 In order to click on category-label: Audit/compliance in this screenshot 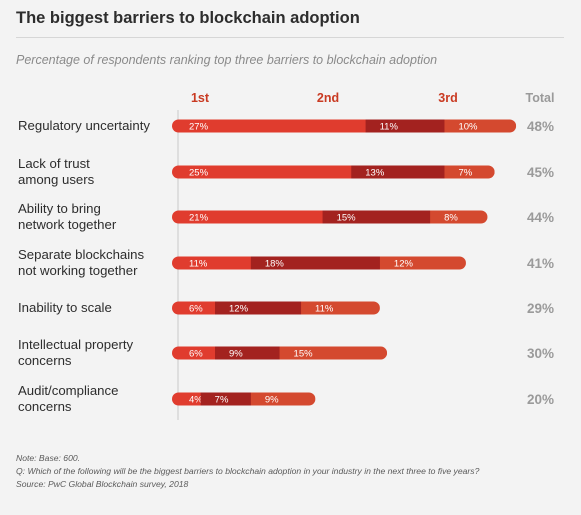, I will do `click(68, 390)`.